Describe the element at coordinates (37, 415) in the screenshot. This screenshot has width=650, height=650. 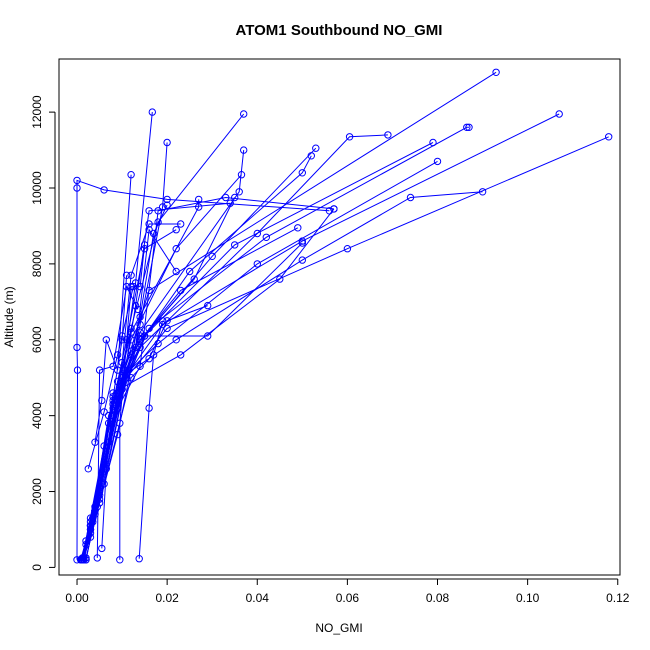
I see `y-tick-label: 4000` at that location.